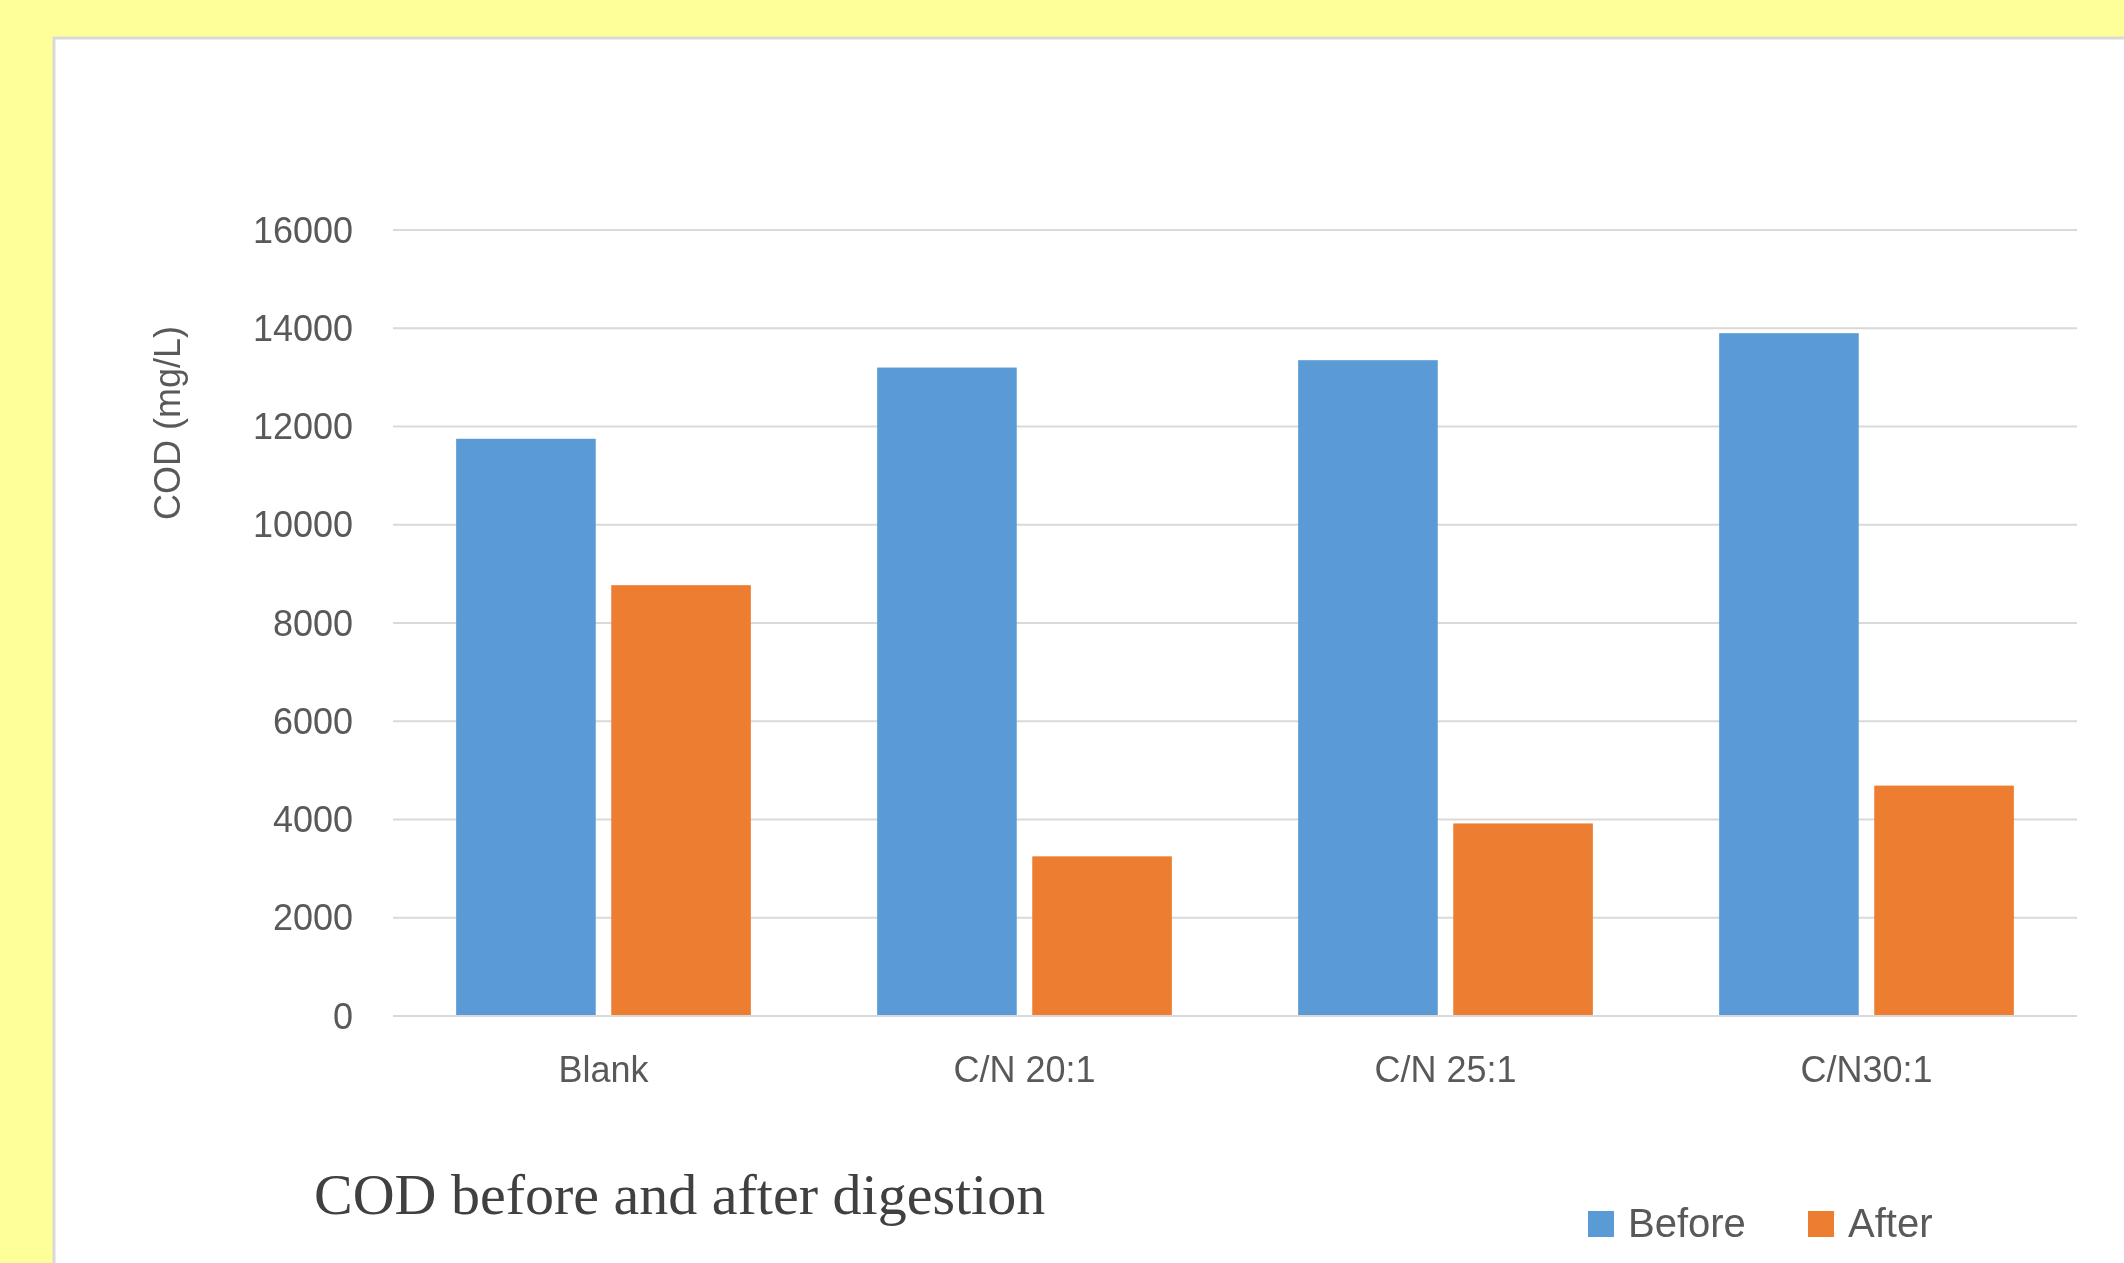 This screenshot has width=2124, height=1263. I want to click on y-tick-label: 10000, so click(302, 525).